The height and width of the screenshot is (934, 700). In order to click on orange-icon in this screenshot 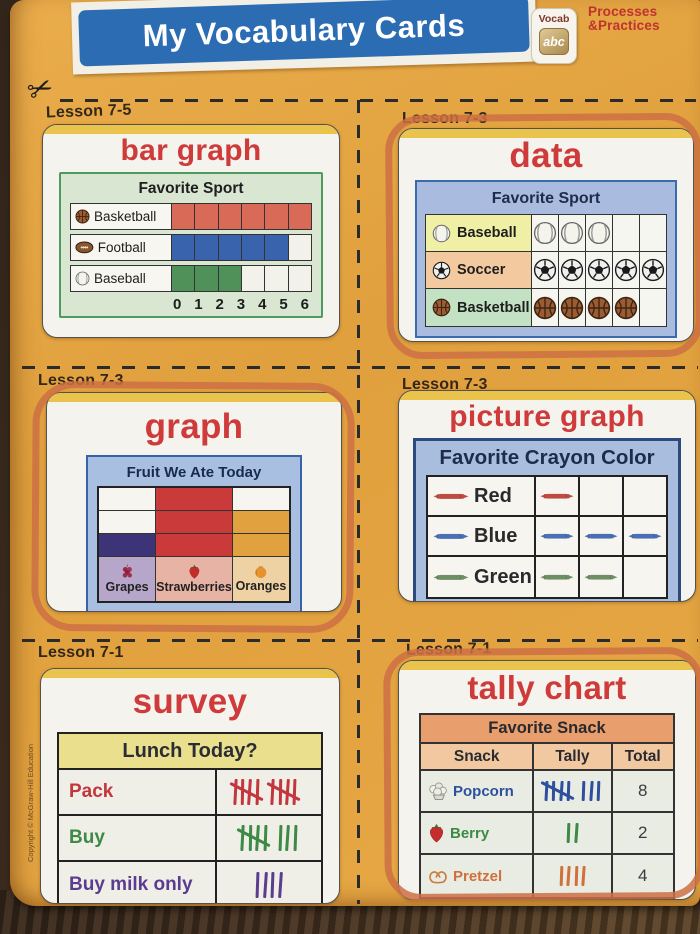, I will do `click(261, 572)`.